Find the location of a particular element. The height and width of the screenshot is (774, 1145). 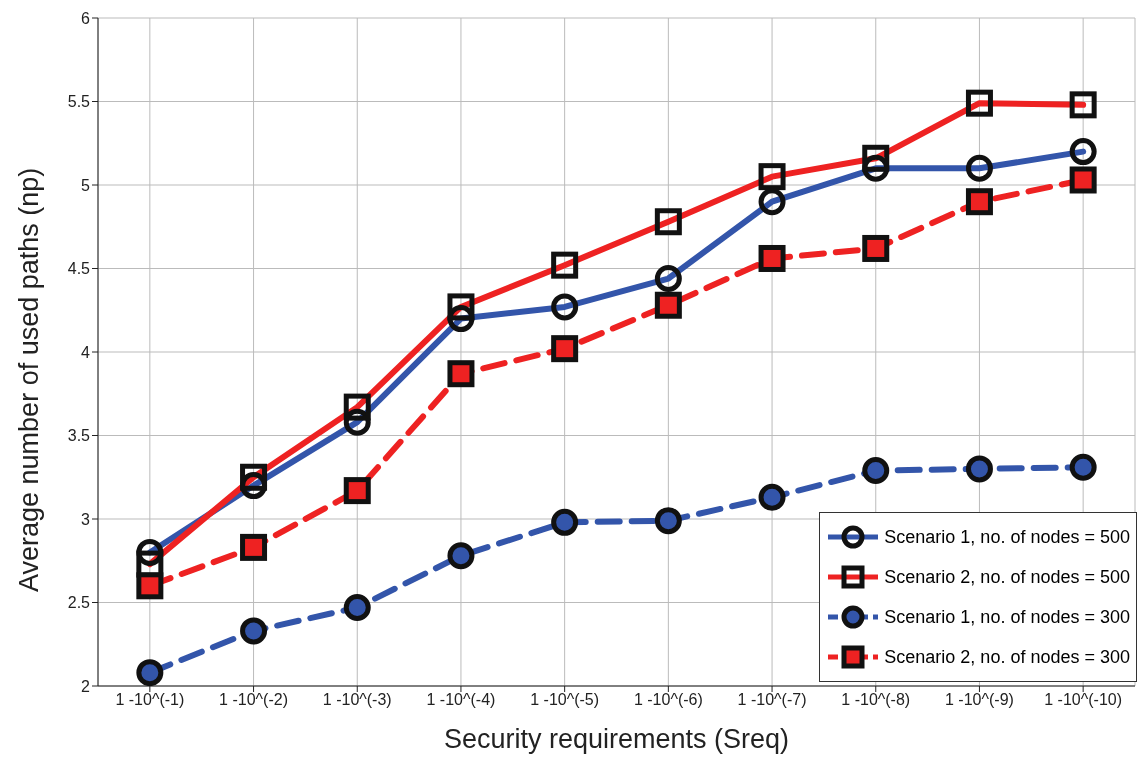

x-tick-label: 1 -10^(-2) is located at coordinates (253, 700).